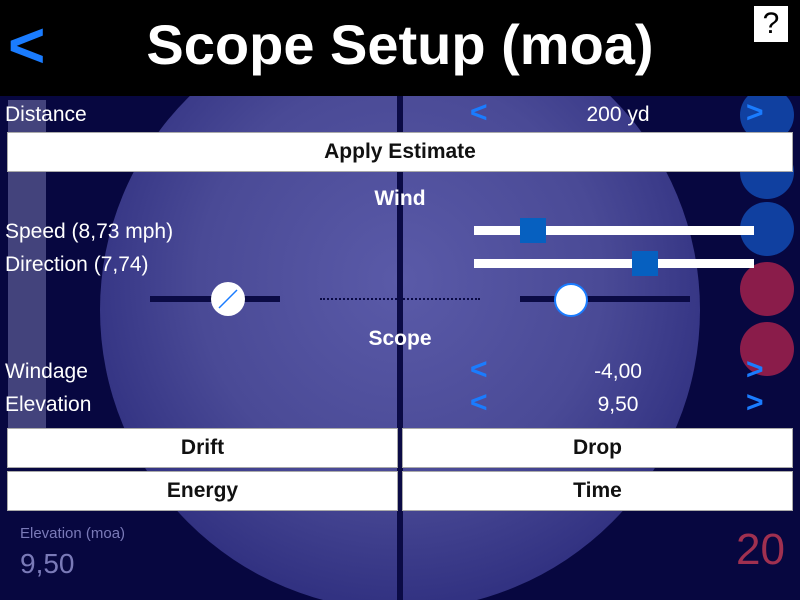  I want to click on energy-button: Energy, so click(202, 491).